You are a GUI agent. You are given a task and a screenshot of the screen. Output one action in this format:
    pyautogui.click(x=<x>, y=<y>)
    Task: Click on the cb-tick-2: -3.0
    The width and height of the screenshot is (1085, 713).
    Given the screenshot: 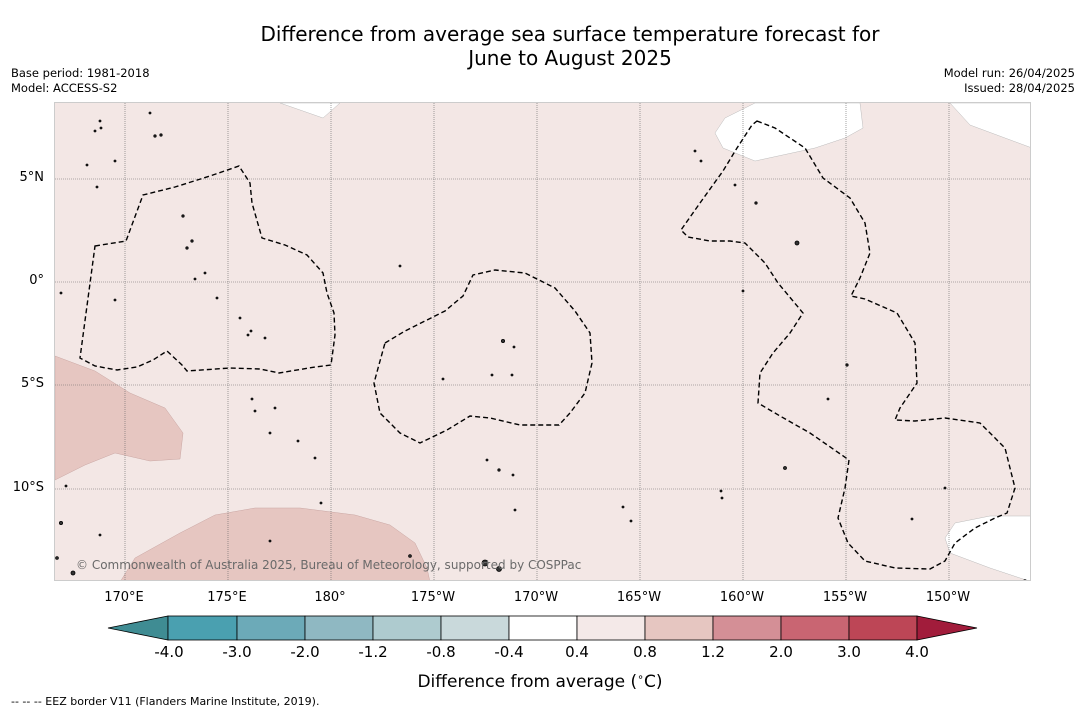 What is the action you would take?
    pyautogui.click(x=237, y=652)
    